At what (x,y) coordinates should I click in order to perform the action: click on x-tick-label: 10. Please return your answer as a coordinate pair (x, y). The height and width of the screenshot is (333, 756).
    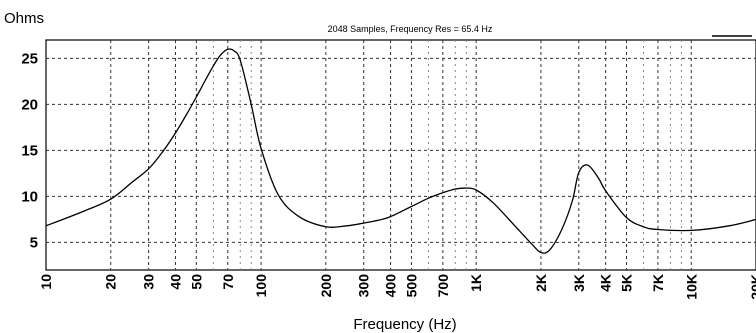
    Looking at the image, I should click on (46, 282).